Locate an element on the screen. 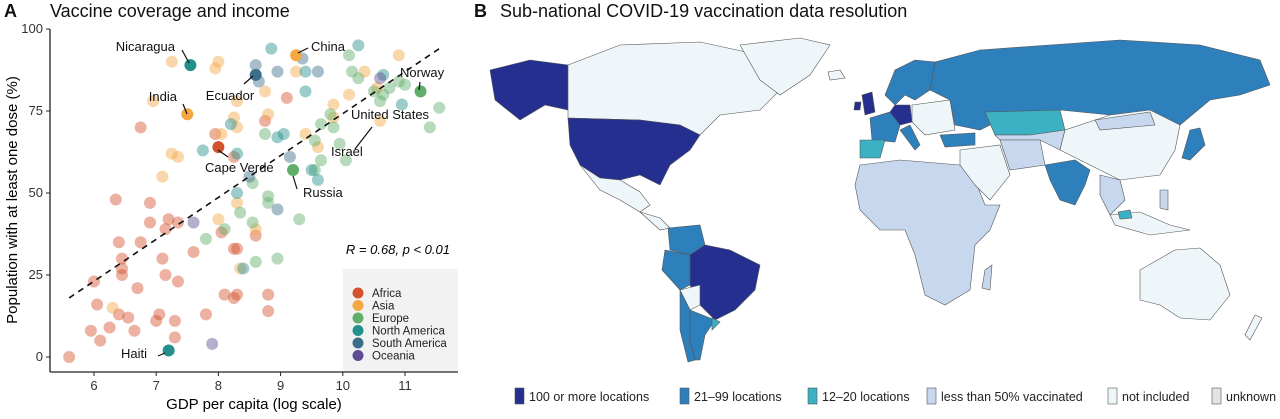  country-turkey is located at coordinates (957, 140).